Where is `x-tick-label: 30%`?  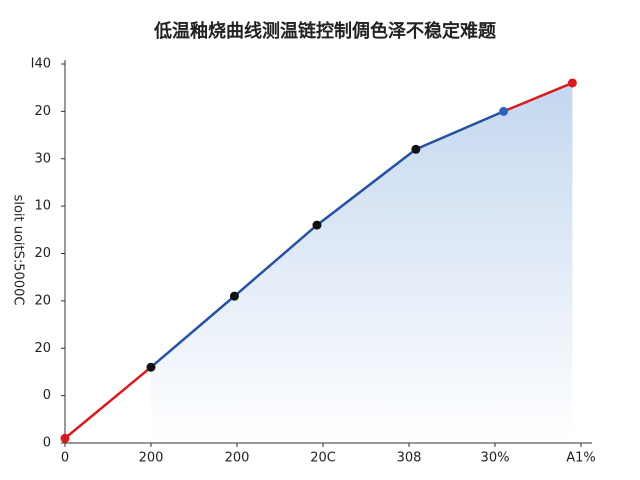 x-tick-label: 30% is located at coordinates (495, 458).